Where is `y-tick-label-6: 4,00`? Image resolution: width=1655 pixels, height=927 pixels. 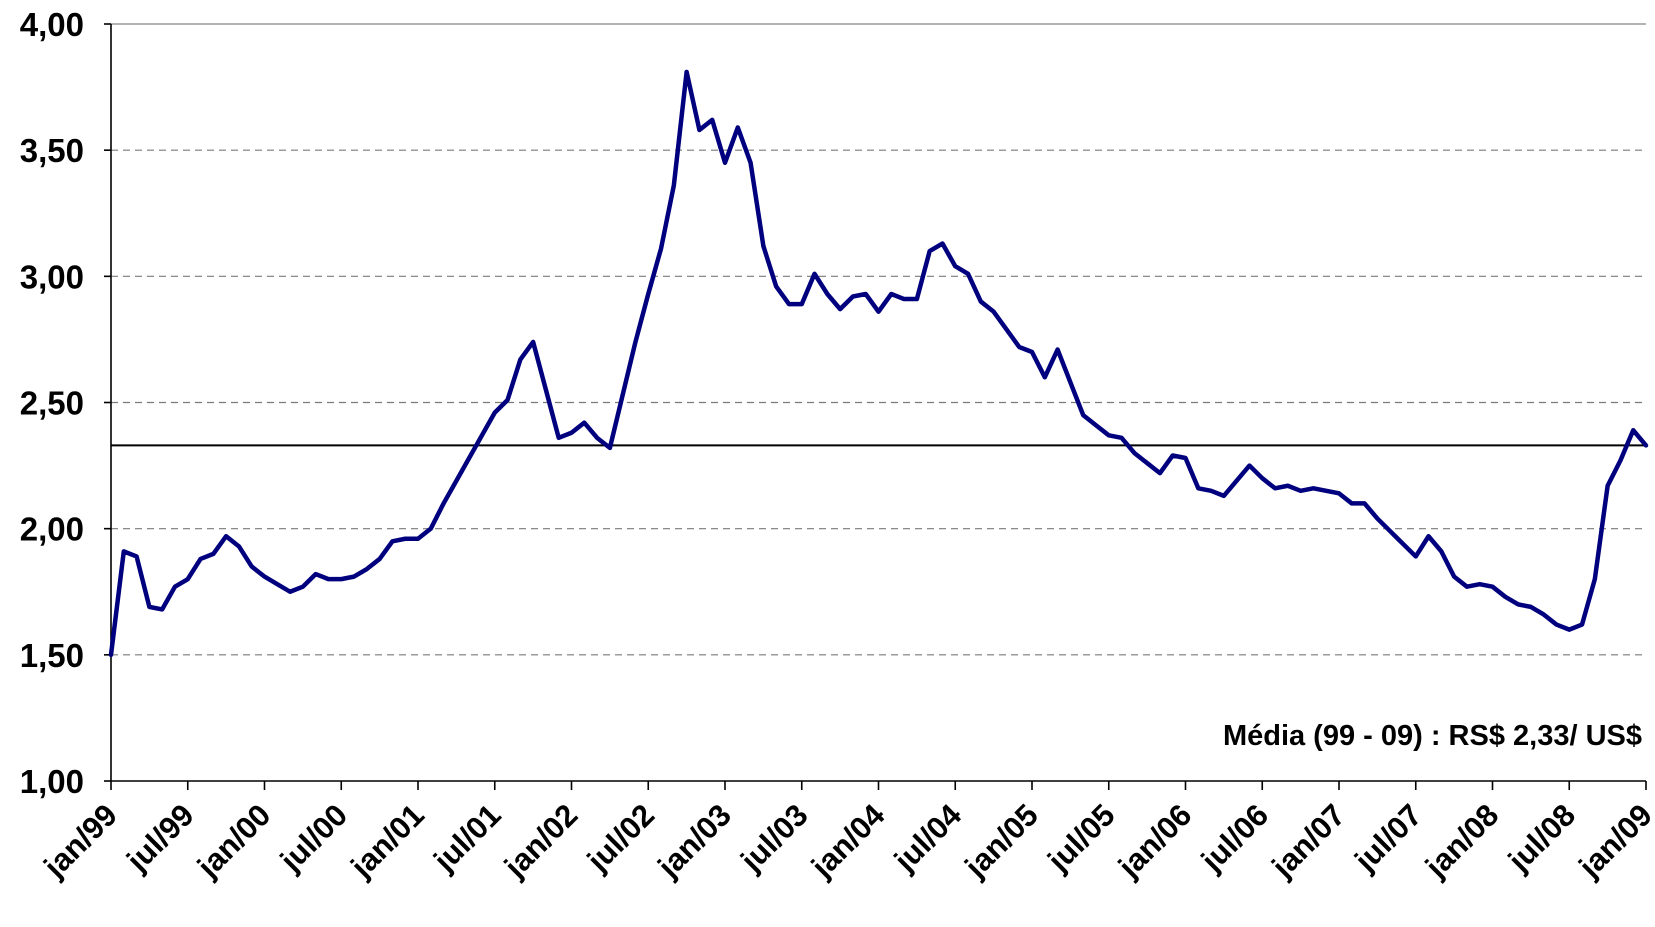
y-tick-label-6: 4,00 is located at coordinates (52, 24).